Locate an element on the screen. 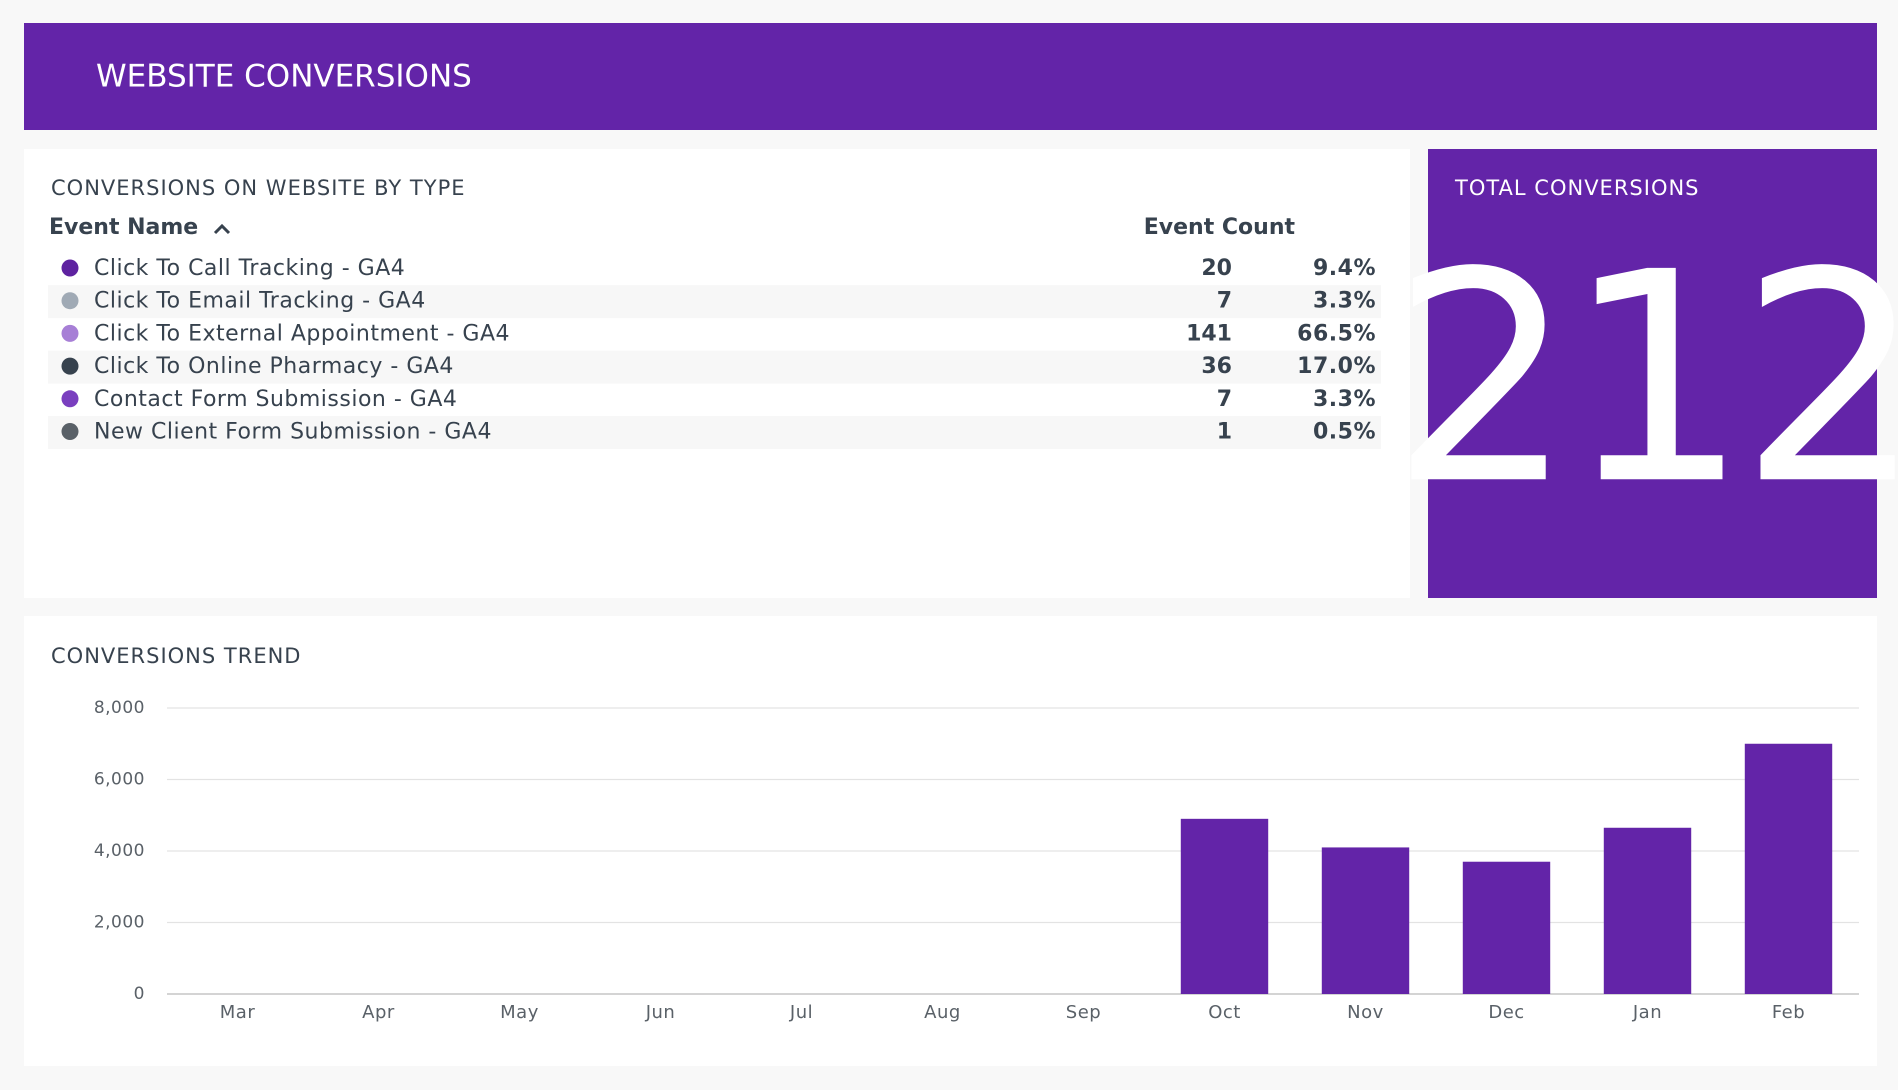 The height and width of the screenshot is (1090, 1898). chart-title: CONVERSIONS TREND is located at coordinates (176, 656).